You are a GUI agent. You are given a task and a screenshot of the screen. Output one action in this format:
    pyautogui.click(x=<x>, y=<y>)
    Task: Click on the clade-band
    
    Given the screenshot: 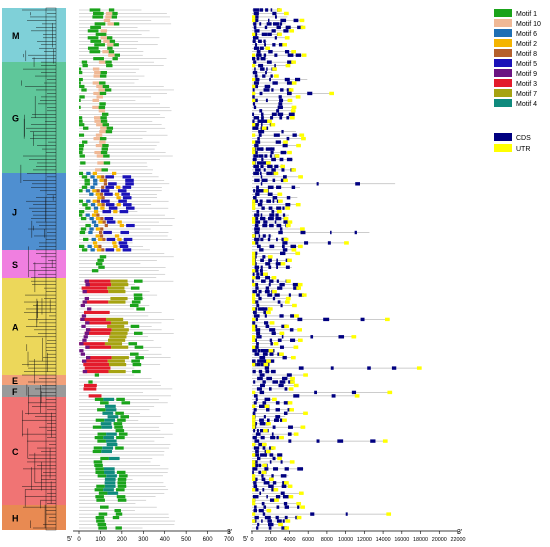 What is the action you would take?
    pyautogui.click(x=34, y=380)
    